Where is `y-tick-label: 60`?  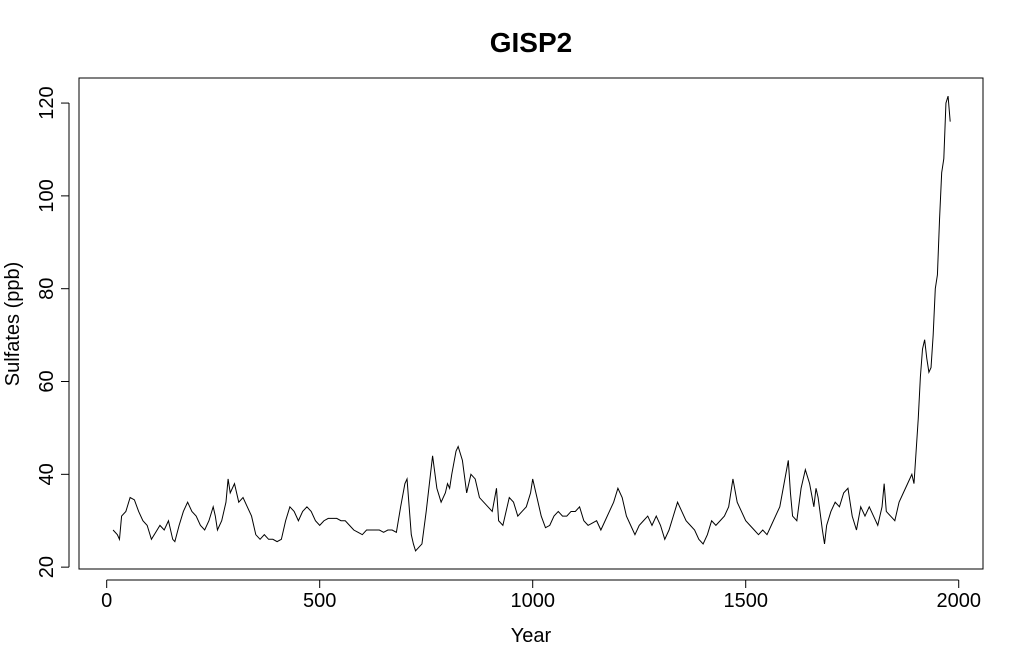 y-tick-label: 60 is located at coordinates (47, 381).